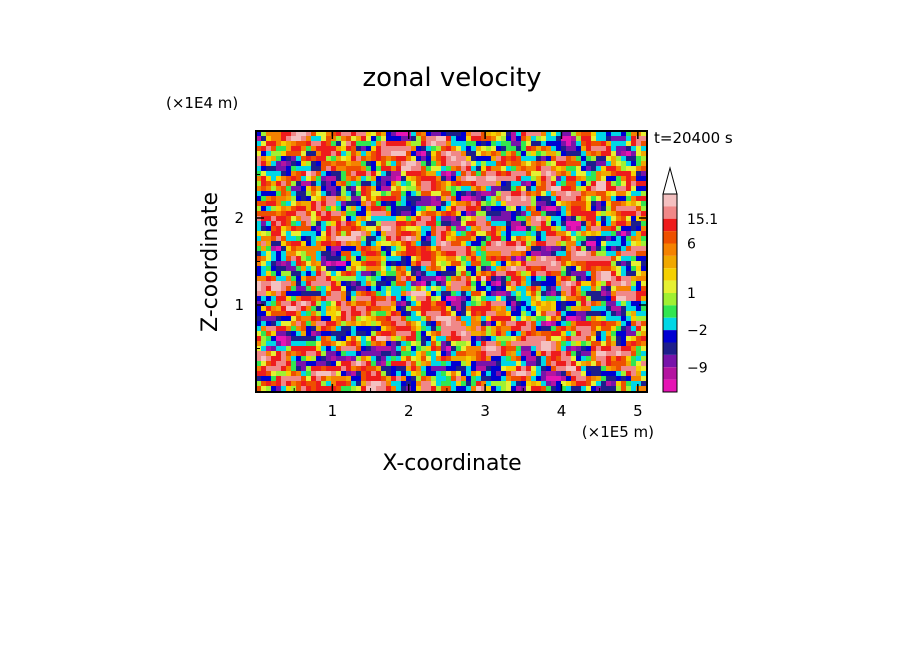 This screenshot has height=654, width=904. I want to click on colorbar-bin, so click(670, 237).